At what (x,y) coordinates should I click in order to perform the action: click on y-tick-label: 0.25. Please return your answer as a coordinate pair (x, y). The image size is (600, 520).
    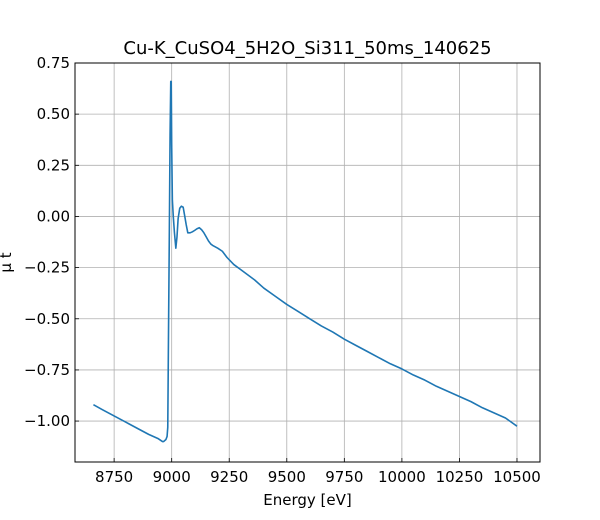
    Looking at the image, I should click on (53, 165).